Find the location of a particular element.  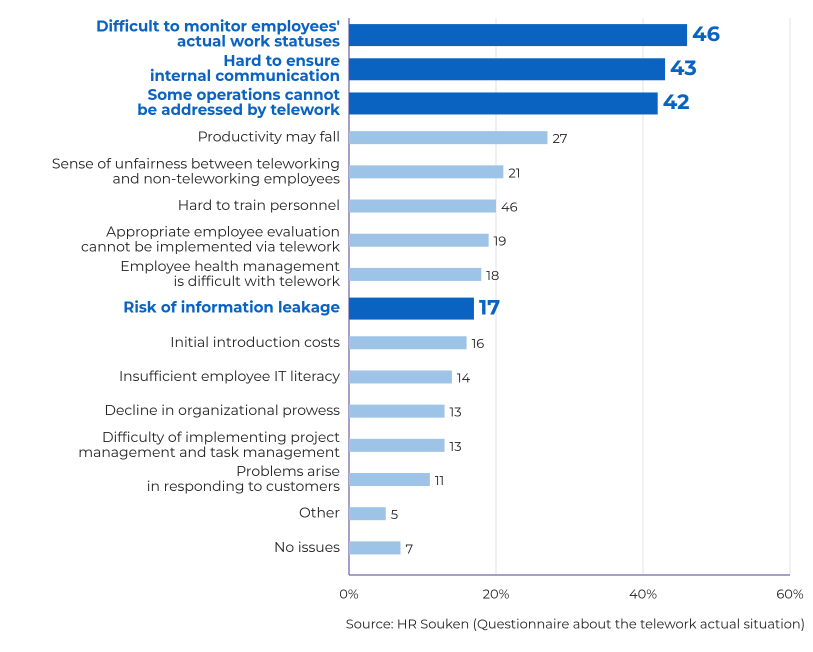

value-label: 14 is located at coordinates (464, 378).